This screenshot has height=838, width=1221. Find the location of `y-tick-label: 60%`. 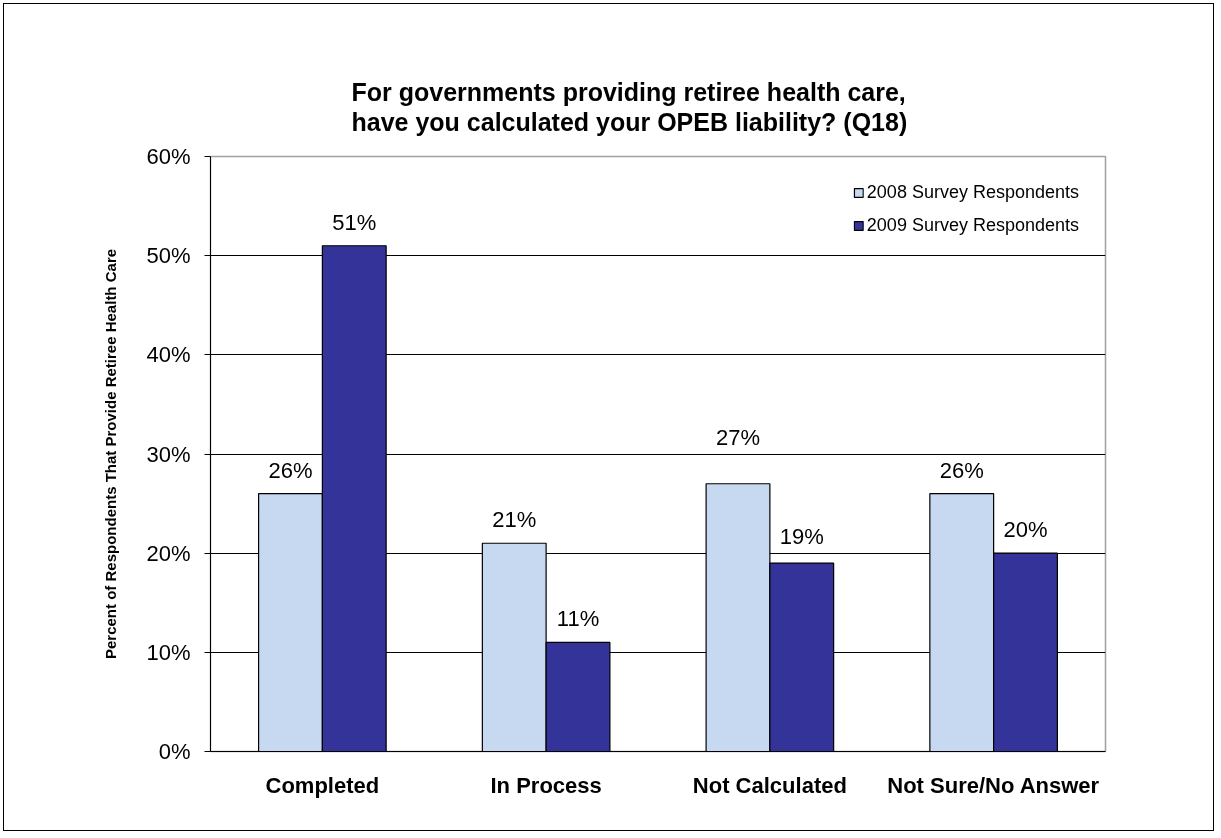

y-tick-label: 60% is located at coordinates (168, 156).